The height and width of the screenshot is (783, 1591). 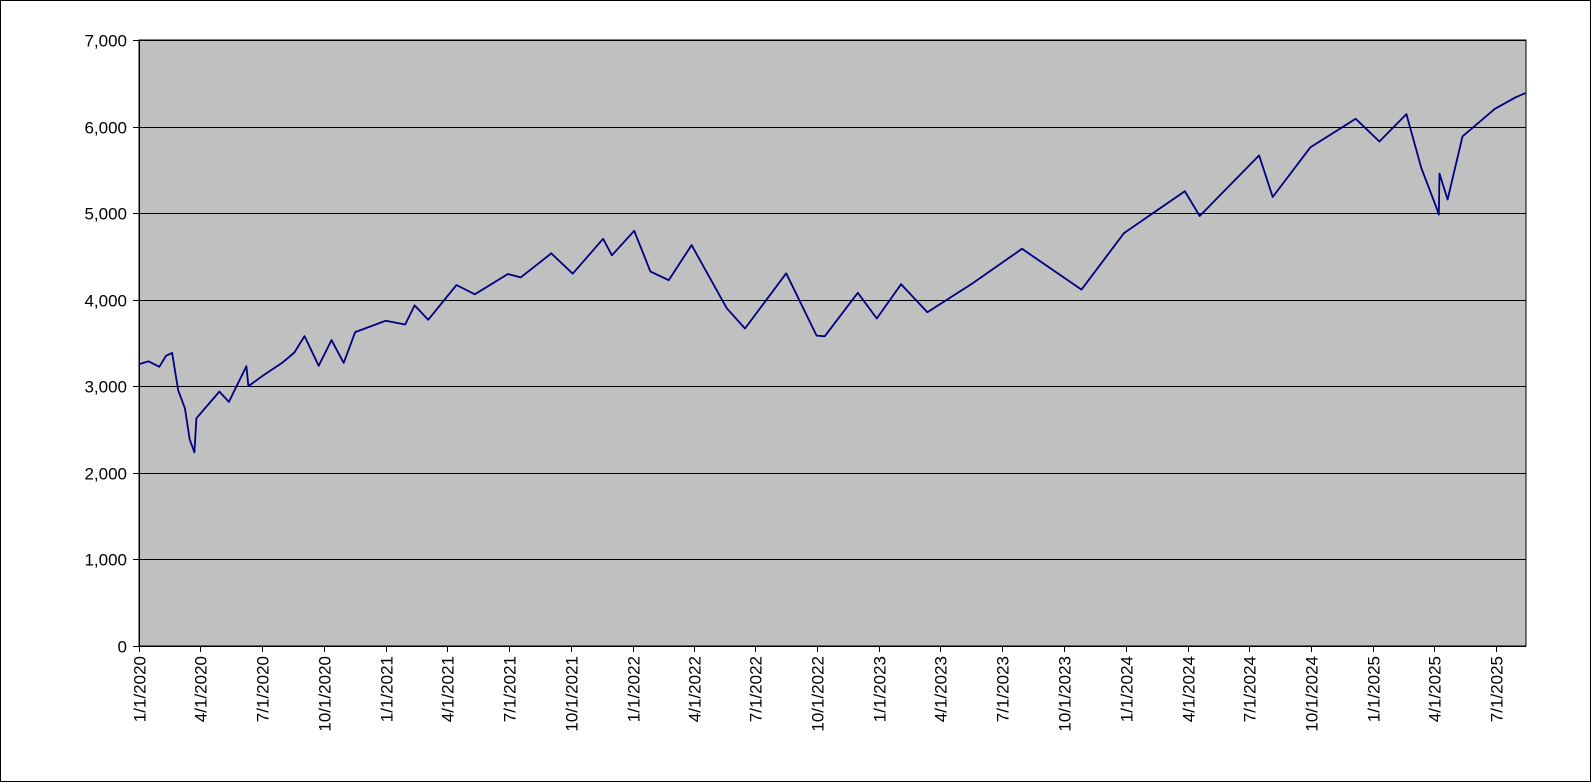 What do you see at coordinates (122, 647) in the screenshot?
I see `y-tick-label: 0` at bounding box center [122, 647].